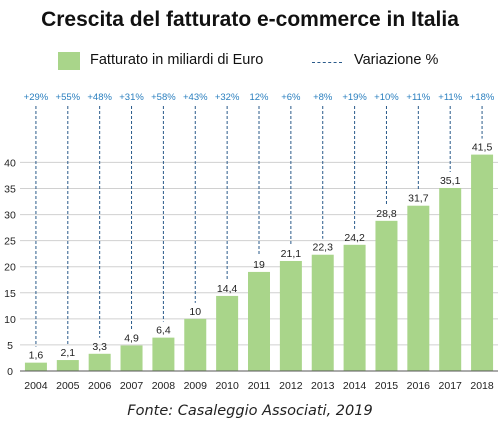  What do you see at coordinates (10, 268) in the screenshot?
I see `y-tick-label: 20` at bounding box center [10, 268].